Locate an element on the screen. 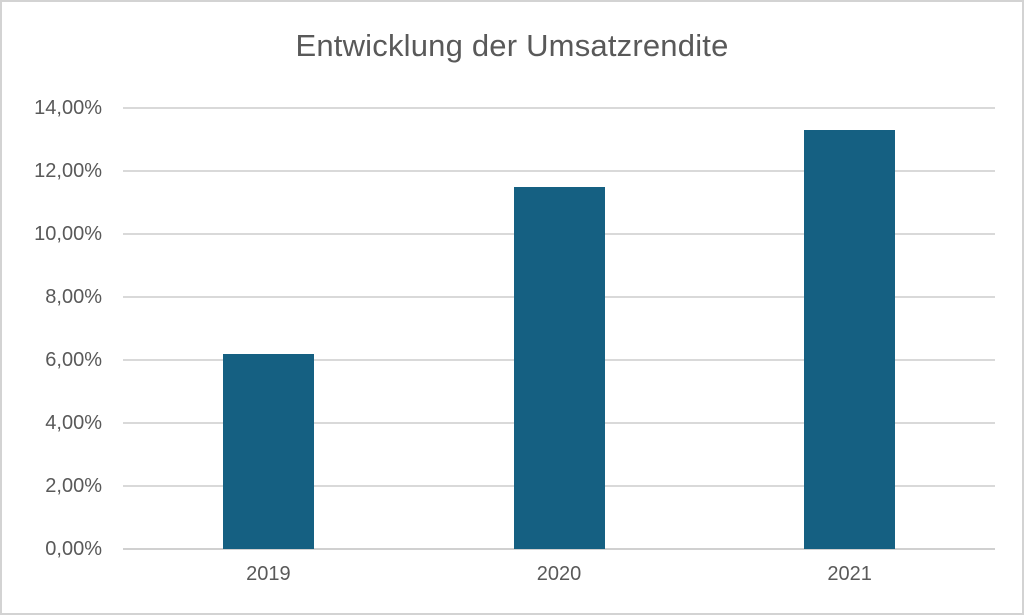  y-tick-label: 14,00% is located at coordinates (68, 108).